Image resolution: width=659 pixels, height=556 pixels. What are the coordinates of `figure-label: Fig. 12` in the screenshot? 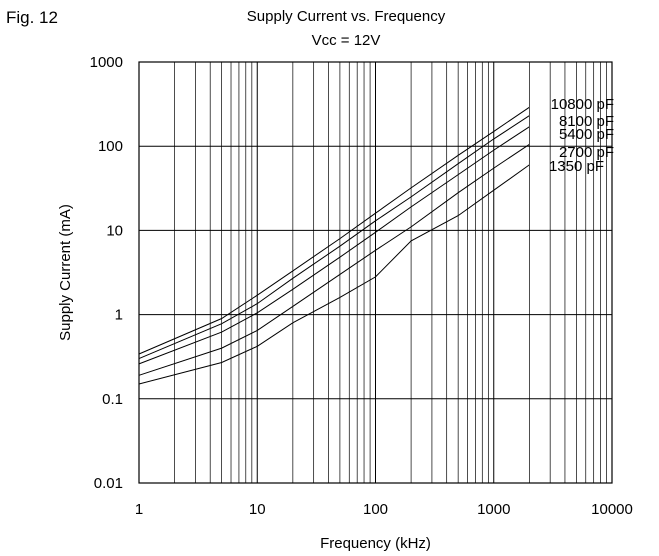 It's located at (32, 17).